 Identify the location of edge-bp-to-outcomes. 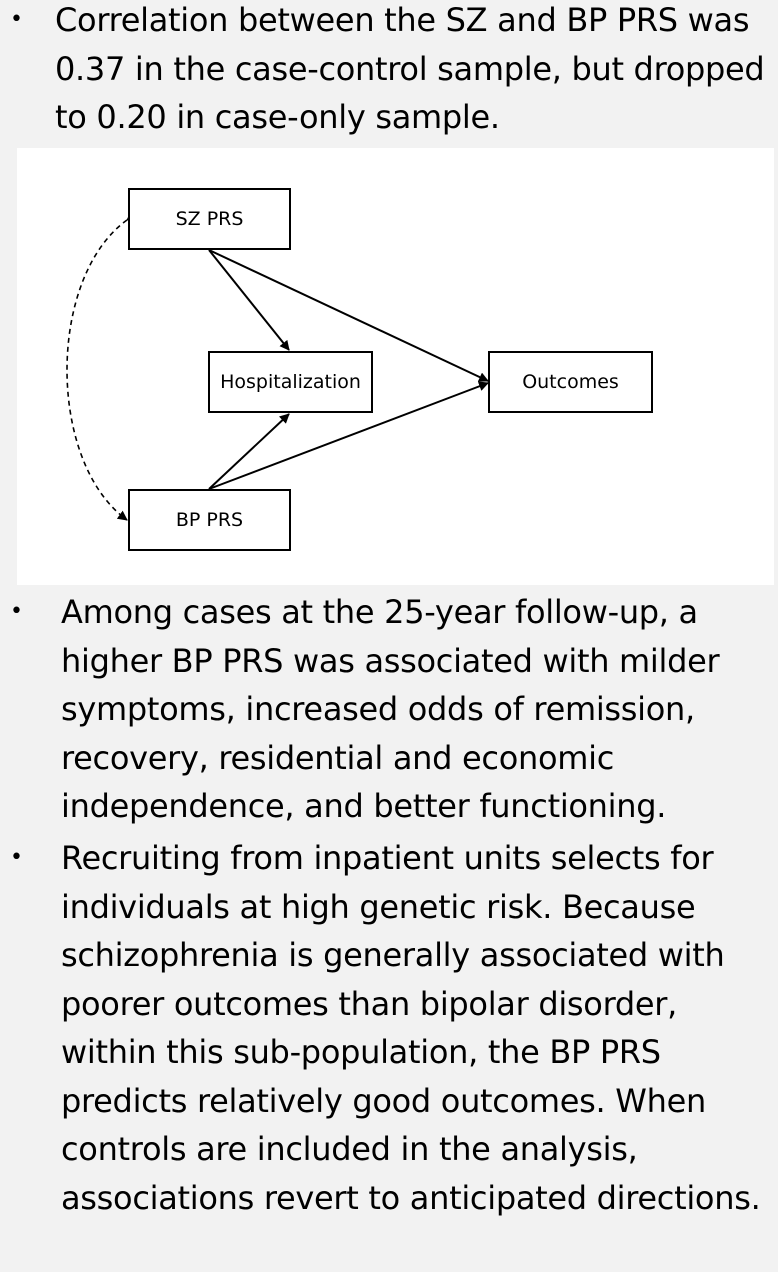
(348, 435).